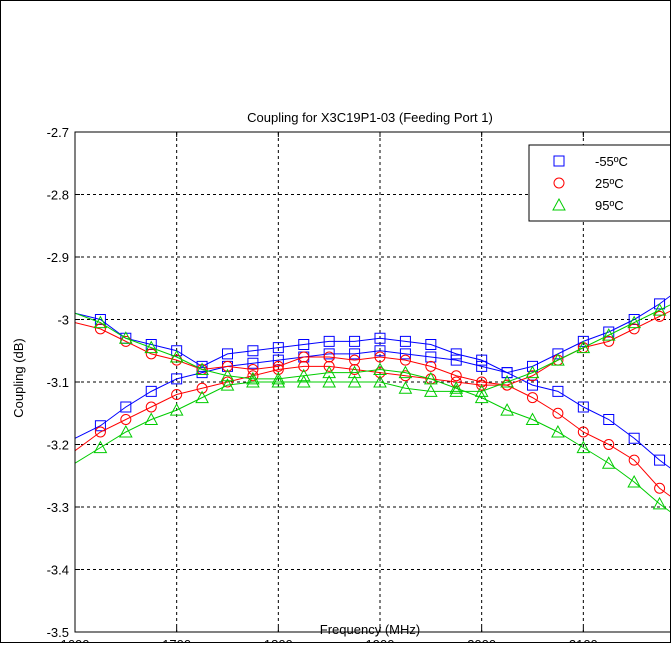 The width and height of the screenshot is (671, 647). What do you see at coordinates (609, 205) in the screenshot?
I see `legend-label: 95ºC` at bounding box center [609, 205].